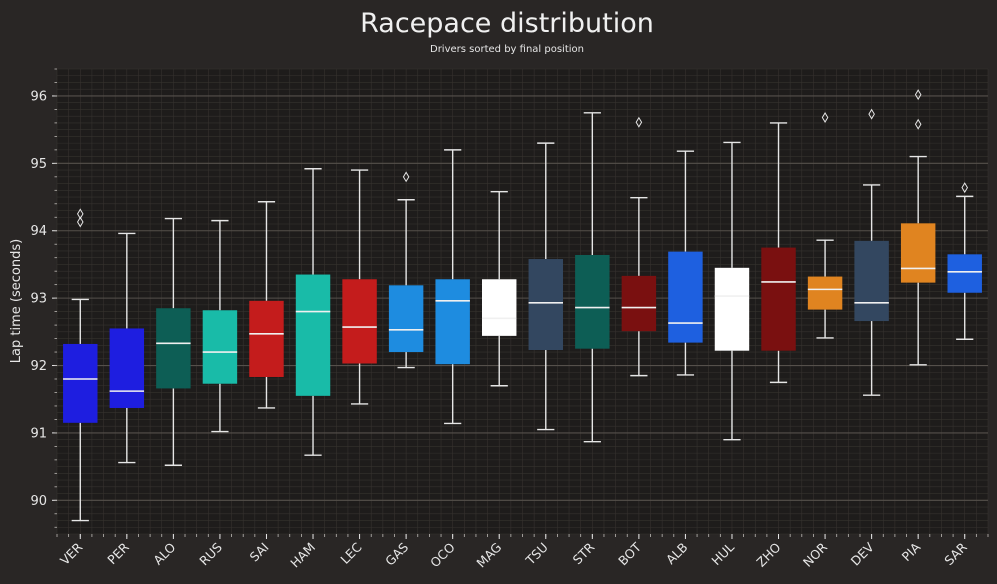 The image size is (997, 584). Describe the element at coordinates (536, 554) in the screenshot. I see `x-tick-label: TSU` at that location.